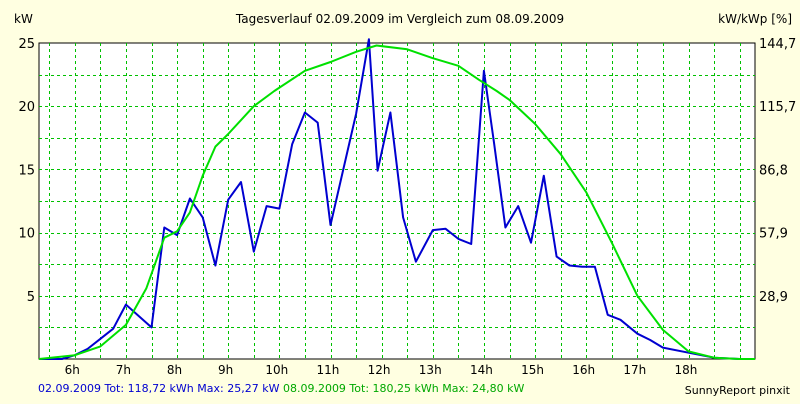 The image size is (800, 404). What do you see at coordinates (777, 107) in the screenshot?
I see `y-tick-label-right: 115,7` at bounding box center [777, 107].